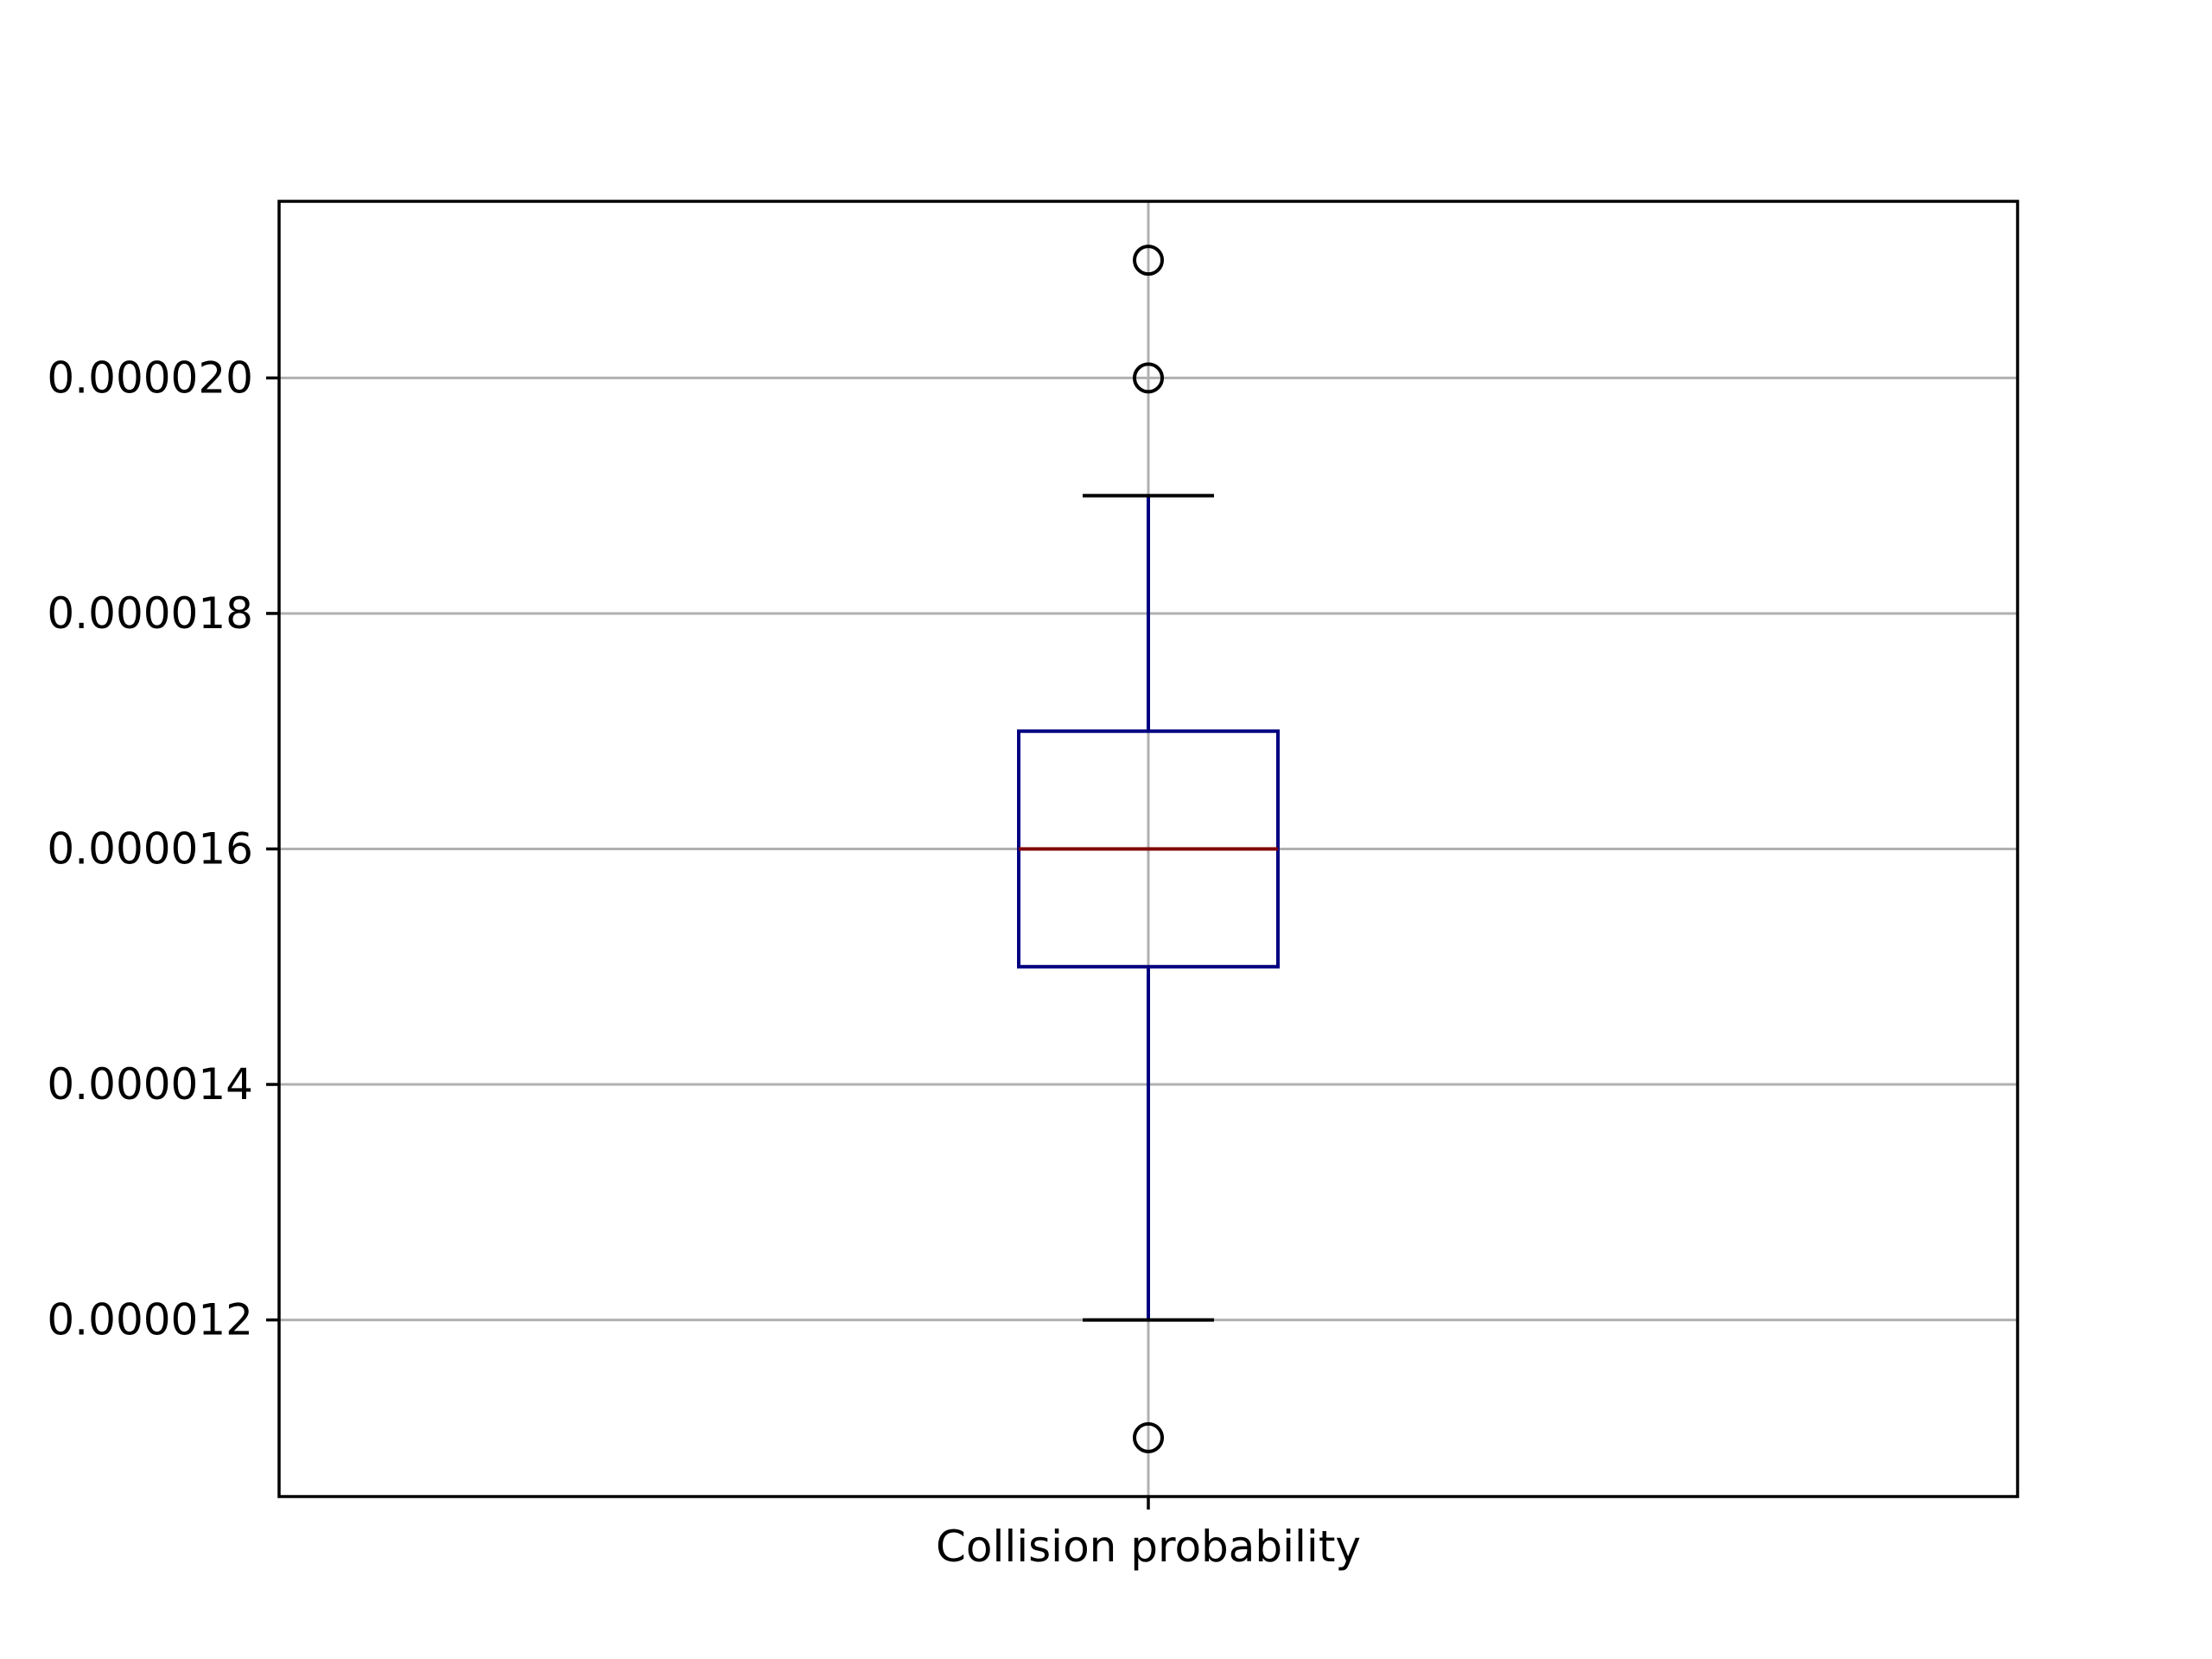 The height and width of the screenshot is (1659, 2212). What do you see at coordinates (150, 1084) in the screenshot?
I see `y-tick-label: 0.000014` at bounding box center [150, 1084].